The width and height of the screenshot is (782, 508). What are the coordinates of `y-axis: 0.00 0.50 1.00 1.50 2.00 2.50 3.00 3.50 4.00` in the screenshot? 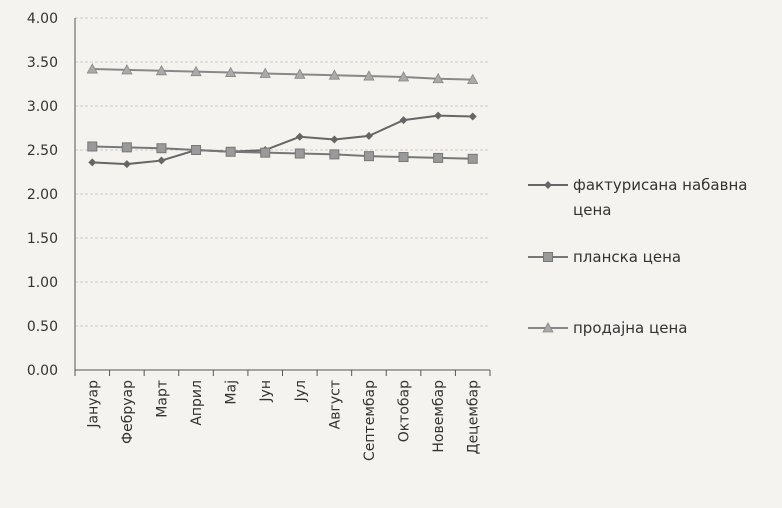 It's located at (51, 195).